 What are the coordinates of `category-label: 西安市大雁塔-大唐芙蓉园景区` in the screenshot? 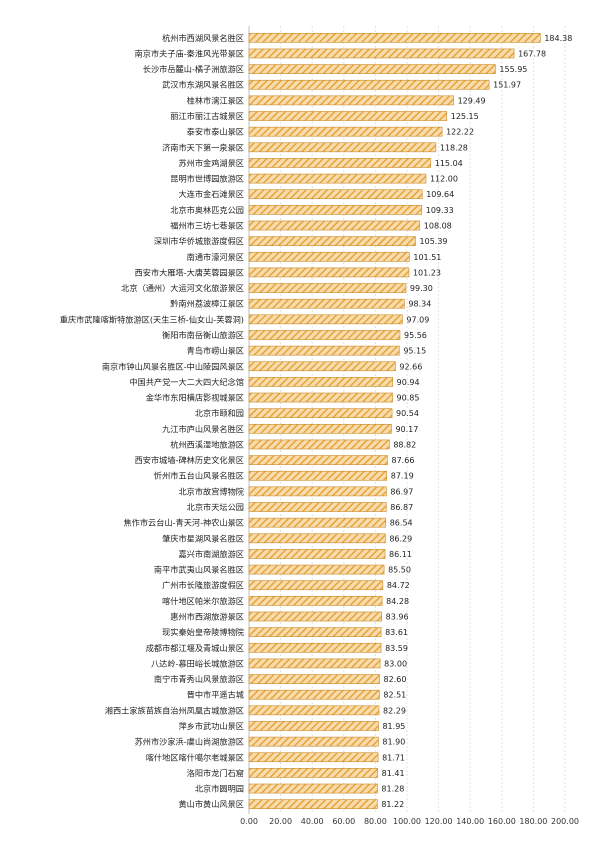 It's located at (189, 272).